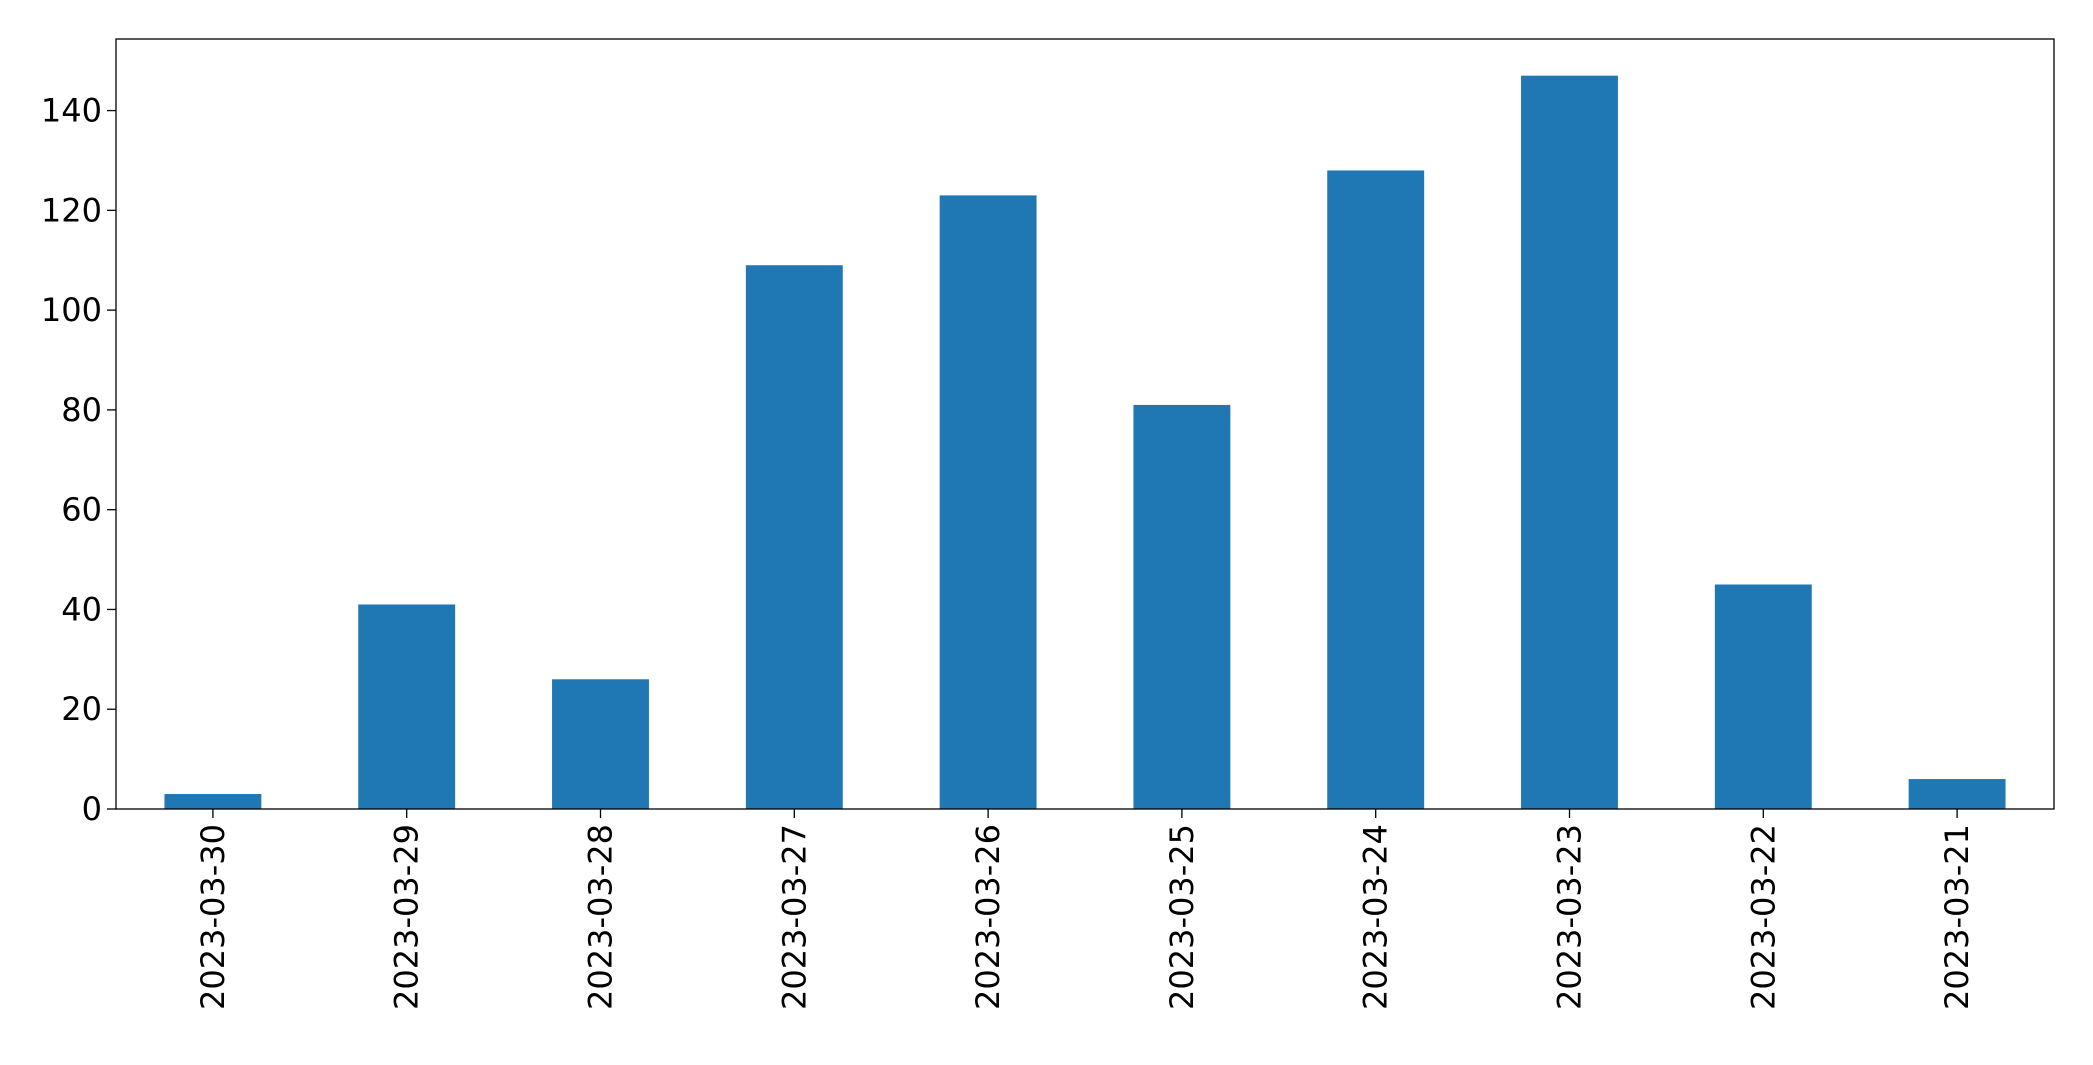 The width and height of the screenshot is (2093, 1065). I want to click on y-tick-label: 40, so click(81, 609).